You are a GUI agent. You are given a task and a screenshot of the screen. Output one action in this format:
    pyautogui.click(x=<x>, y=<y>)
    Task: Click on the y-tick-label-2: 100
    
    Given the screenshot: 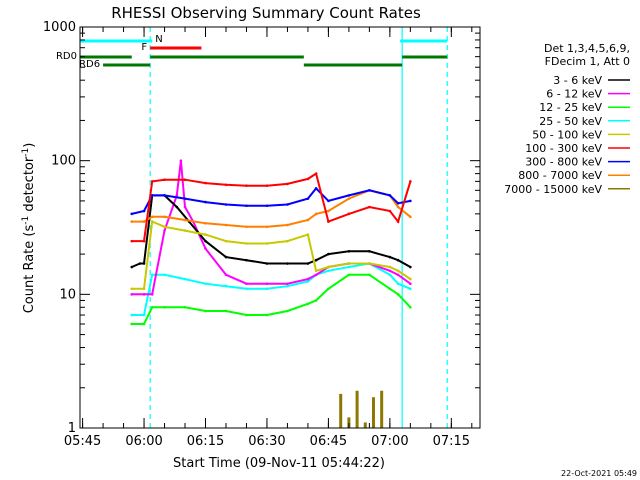 What is the action you would take?
    pyautogui.click(x=63, y=161)
    